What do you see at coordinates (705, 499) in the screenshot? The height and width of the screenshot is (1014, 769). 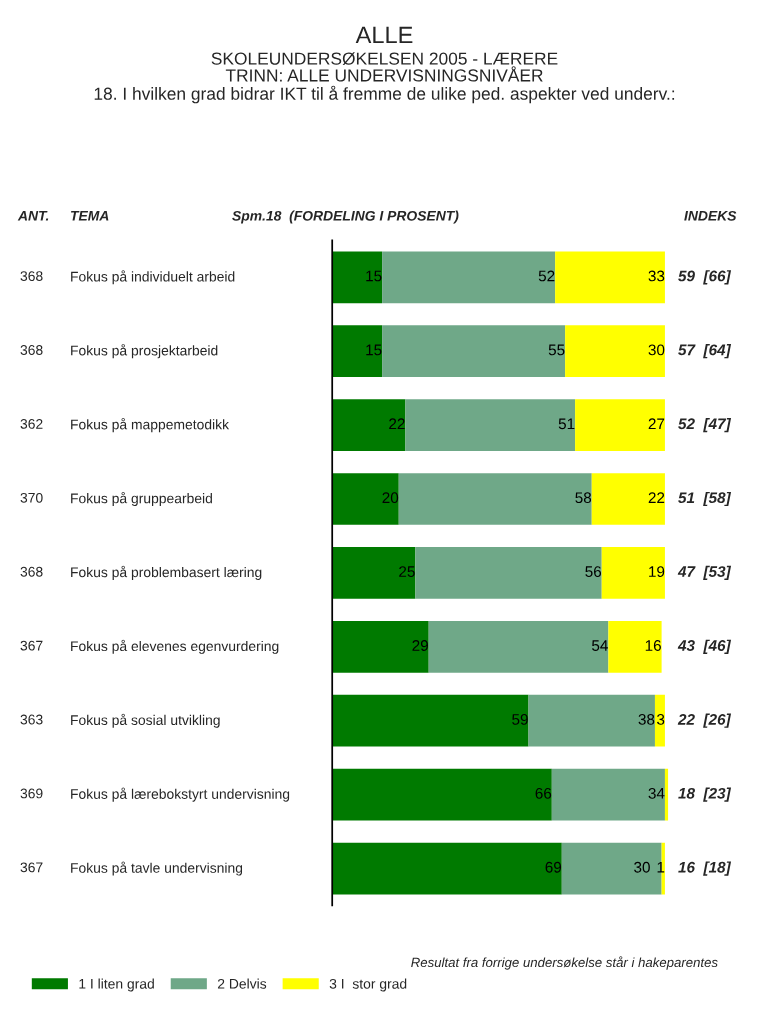 I see `text: 51 [58]` at bounding box center [705, 499].